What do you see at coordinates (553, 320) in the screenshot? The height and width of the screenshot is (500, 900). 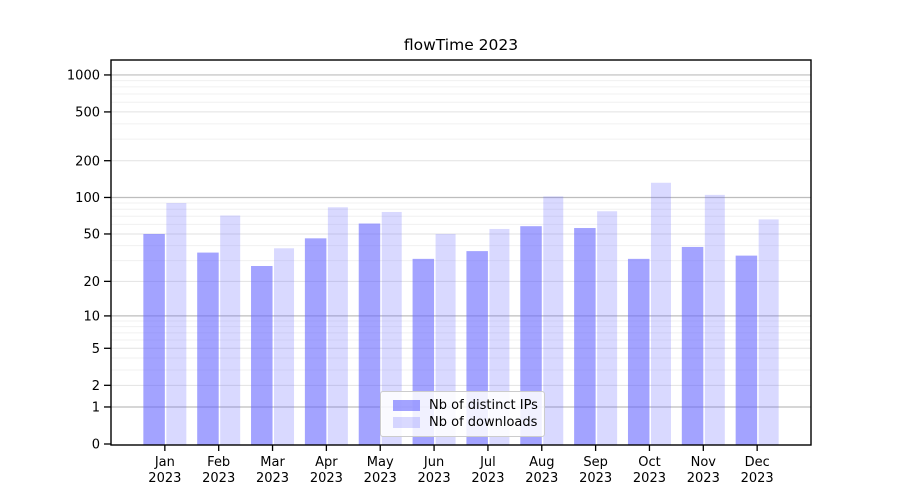 I see `bar-downloads-aug` at bounding box center [553, 320].